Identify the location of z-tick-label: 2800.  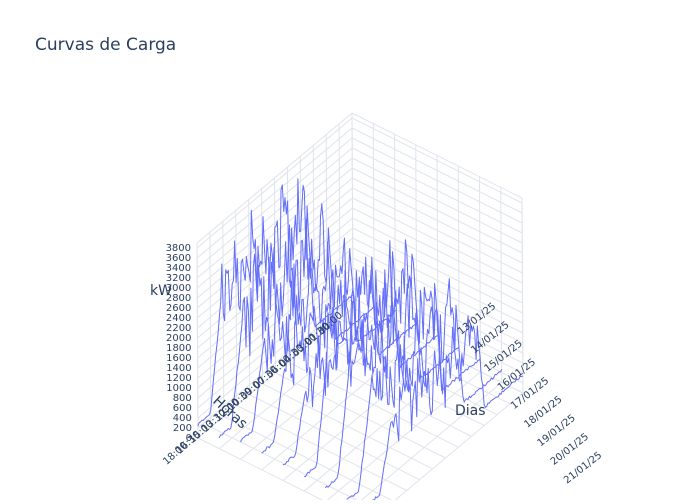
(178, 298).